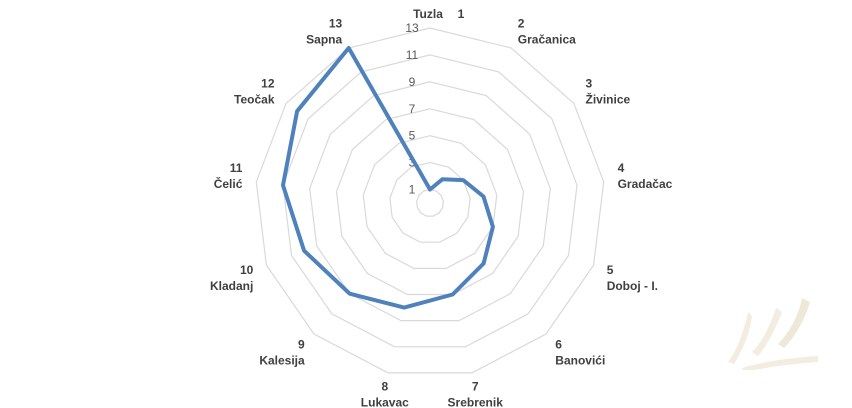  What do you see at coordinates (254, 100) in the screenshot?
I see `category-name: Teočak` at bounding box center [254, 100].